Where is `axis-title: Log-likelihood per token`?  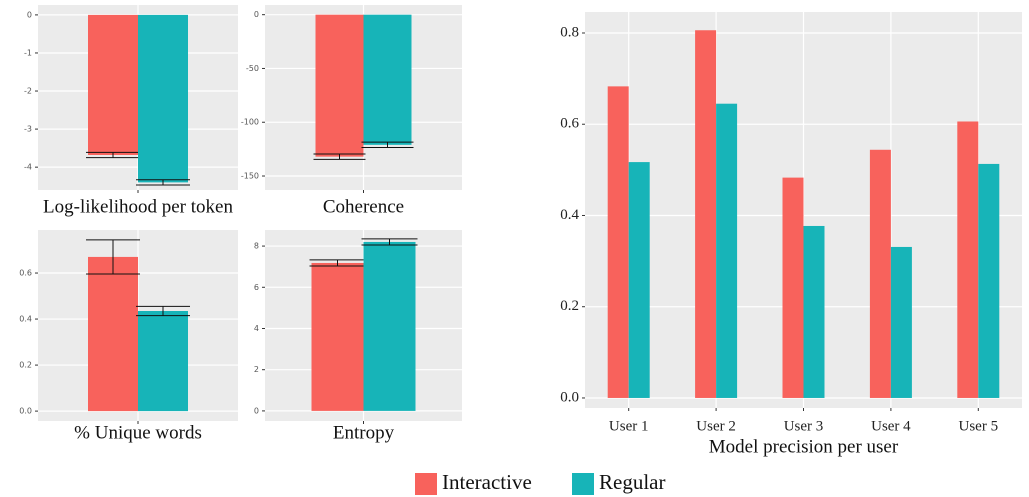 axis-title: Log-likelihood per token is located at coordinates (138, 206).